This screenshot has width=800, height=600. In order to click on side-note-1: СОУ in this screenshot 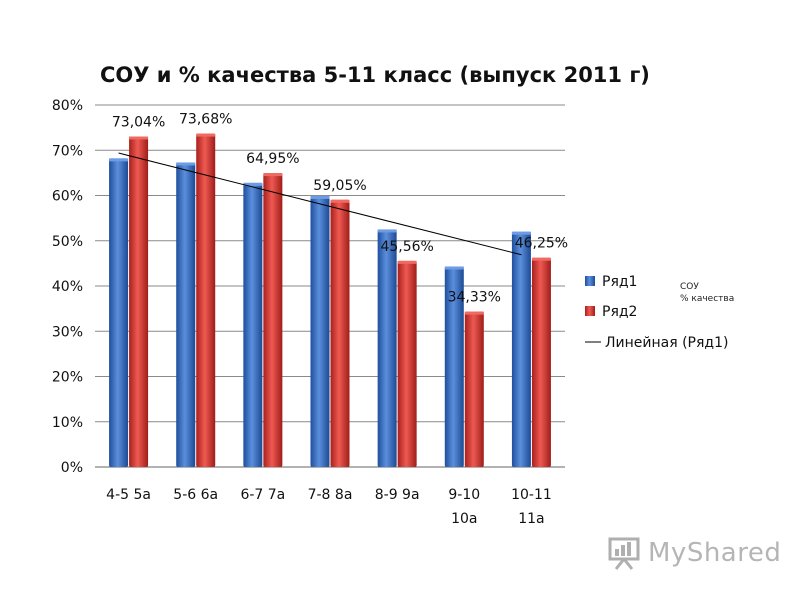, I will do `click(689, 287)`.